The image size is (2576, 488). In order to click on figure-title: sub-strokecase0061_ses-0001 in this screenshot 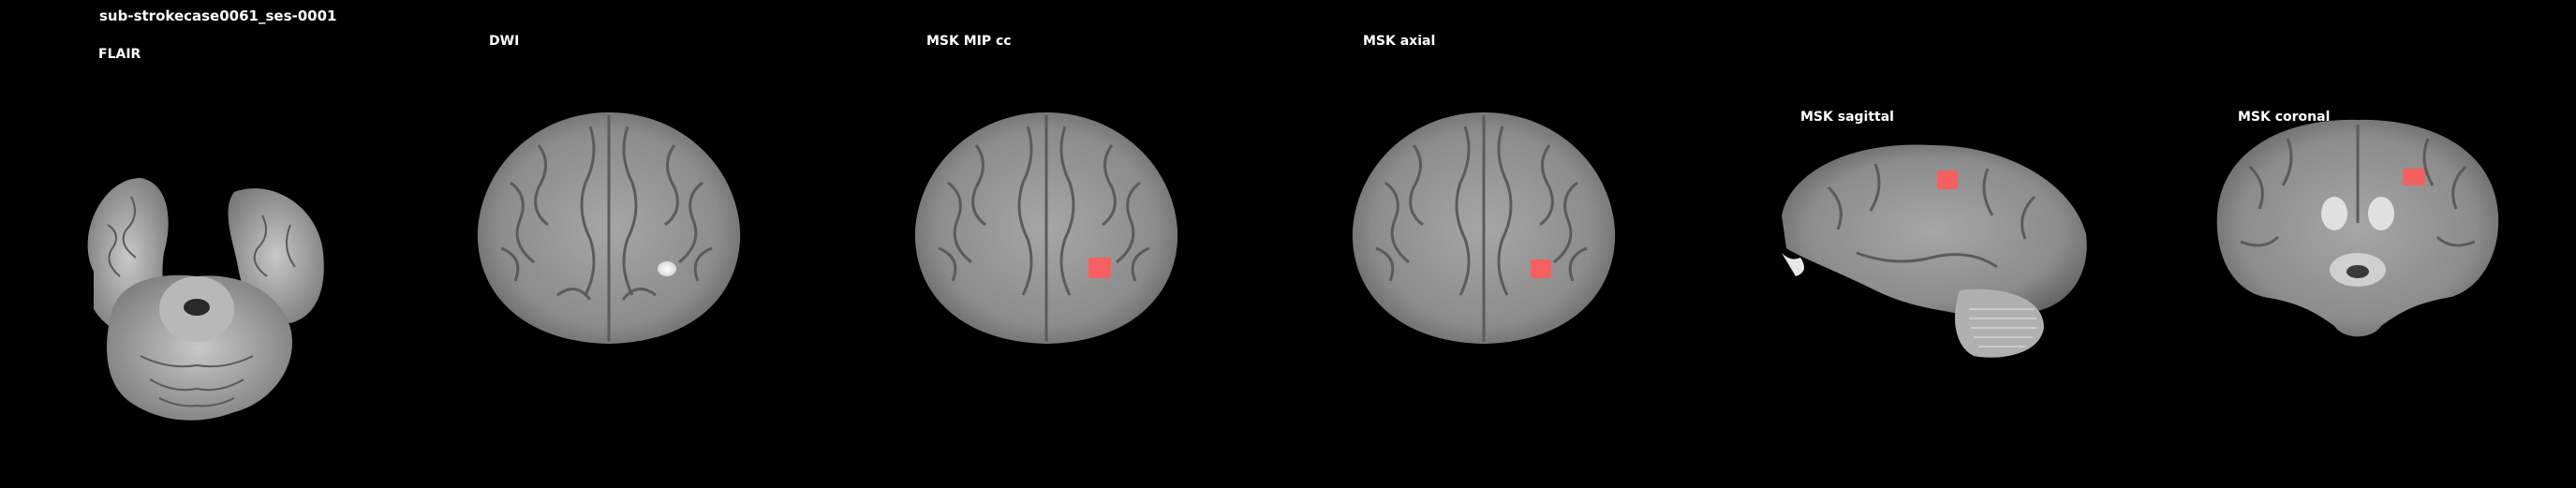, I will do `click(218, 15)`.